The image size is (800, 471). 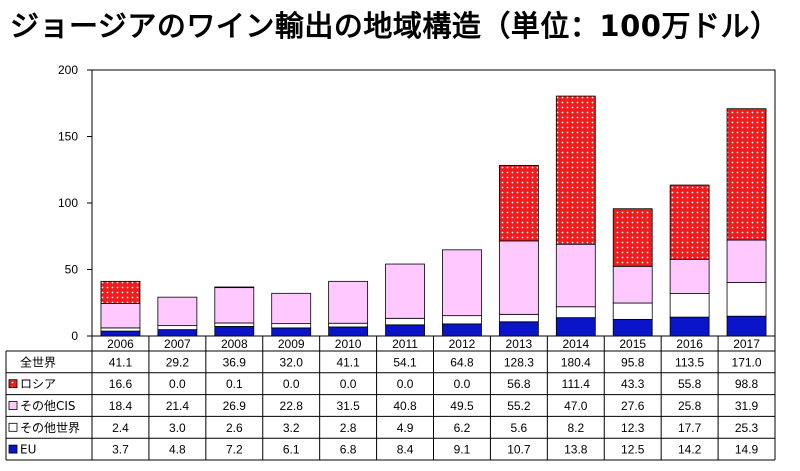 I want to click on data-label: 18.4, so click(x=121, y=406).